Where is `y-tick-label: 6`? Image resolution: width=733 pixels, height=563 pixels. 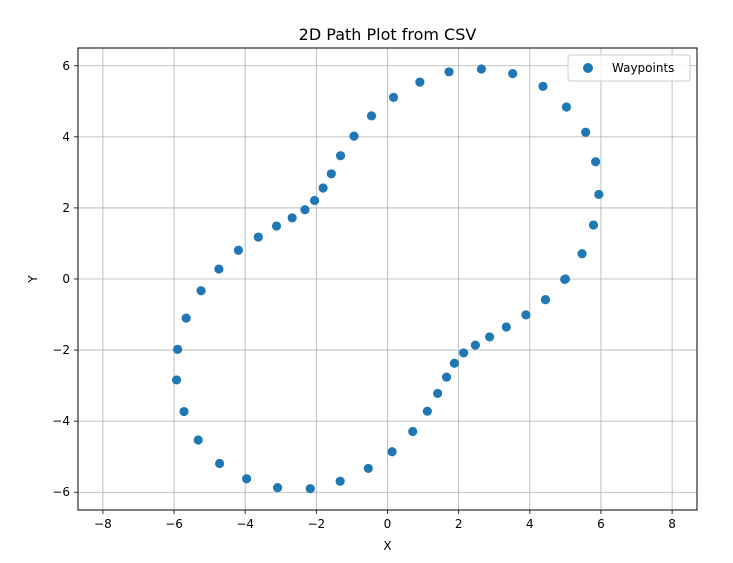
y-tick-label: 6 is located at coordinates (66, 66).